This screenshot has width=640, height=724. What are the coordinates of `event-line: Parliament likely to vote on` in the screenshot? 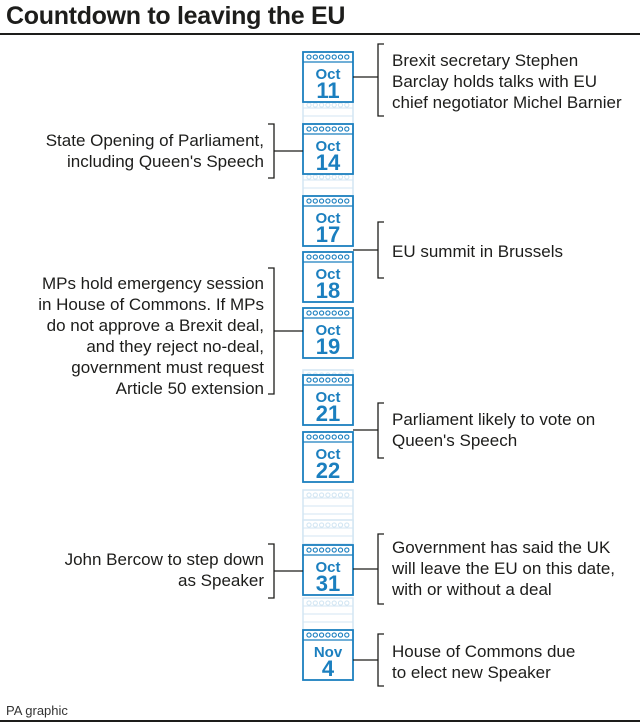 It's located at (494, 419).